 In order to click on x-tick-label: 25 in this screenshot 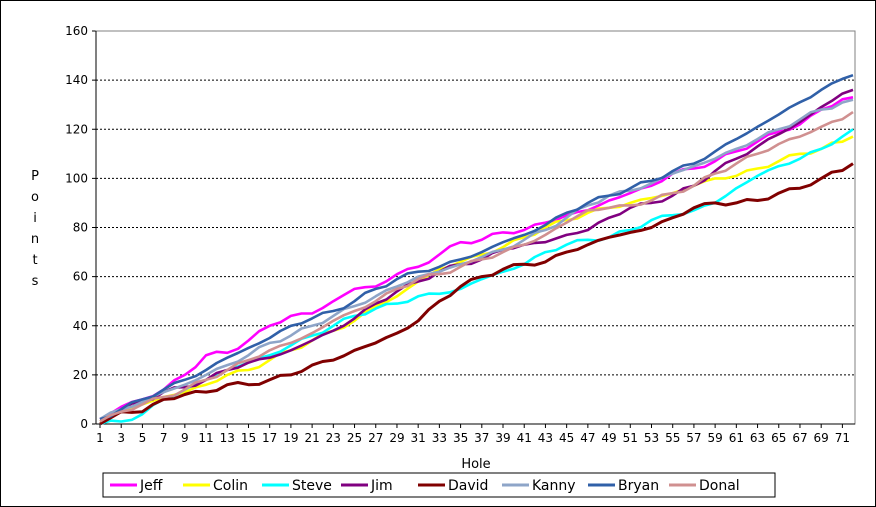, I will do `click(354, 438)`.